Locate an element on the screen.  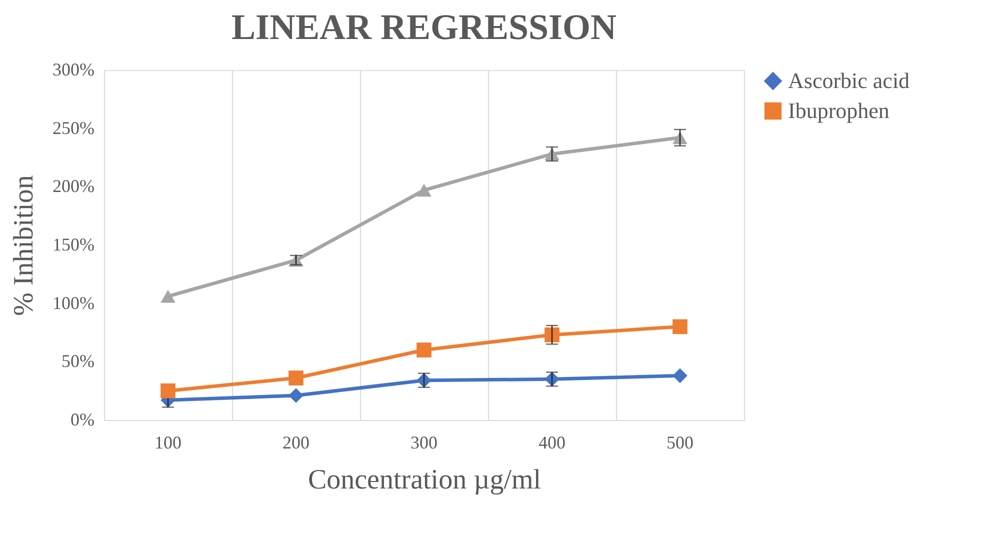
chart-title: LINEAR REGRESSION is located at coordinates (424, 27).